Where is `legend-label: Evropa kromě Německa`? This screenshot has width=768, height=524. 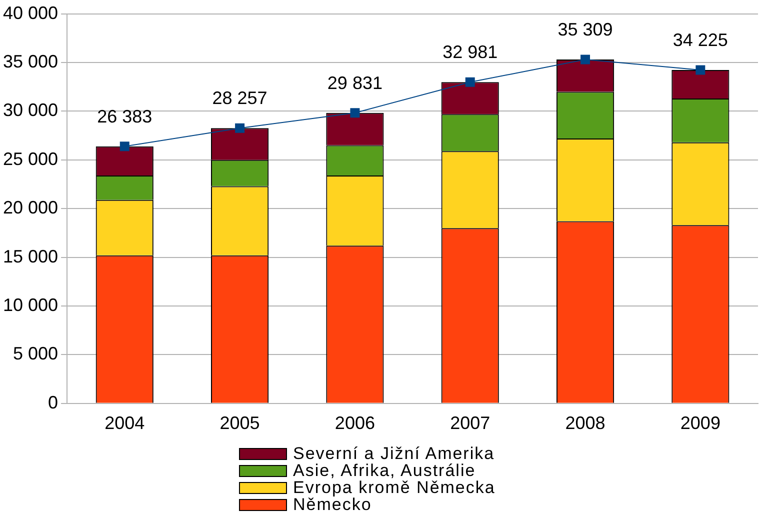
legend-label: Evropa kromě Německa is located at coordinates (394, 487).